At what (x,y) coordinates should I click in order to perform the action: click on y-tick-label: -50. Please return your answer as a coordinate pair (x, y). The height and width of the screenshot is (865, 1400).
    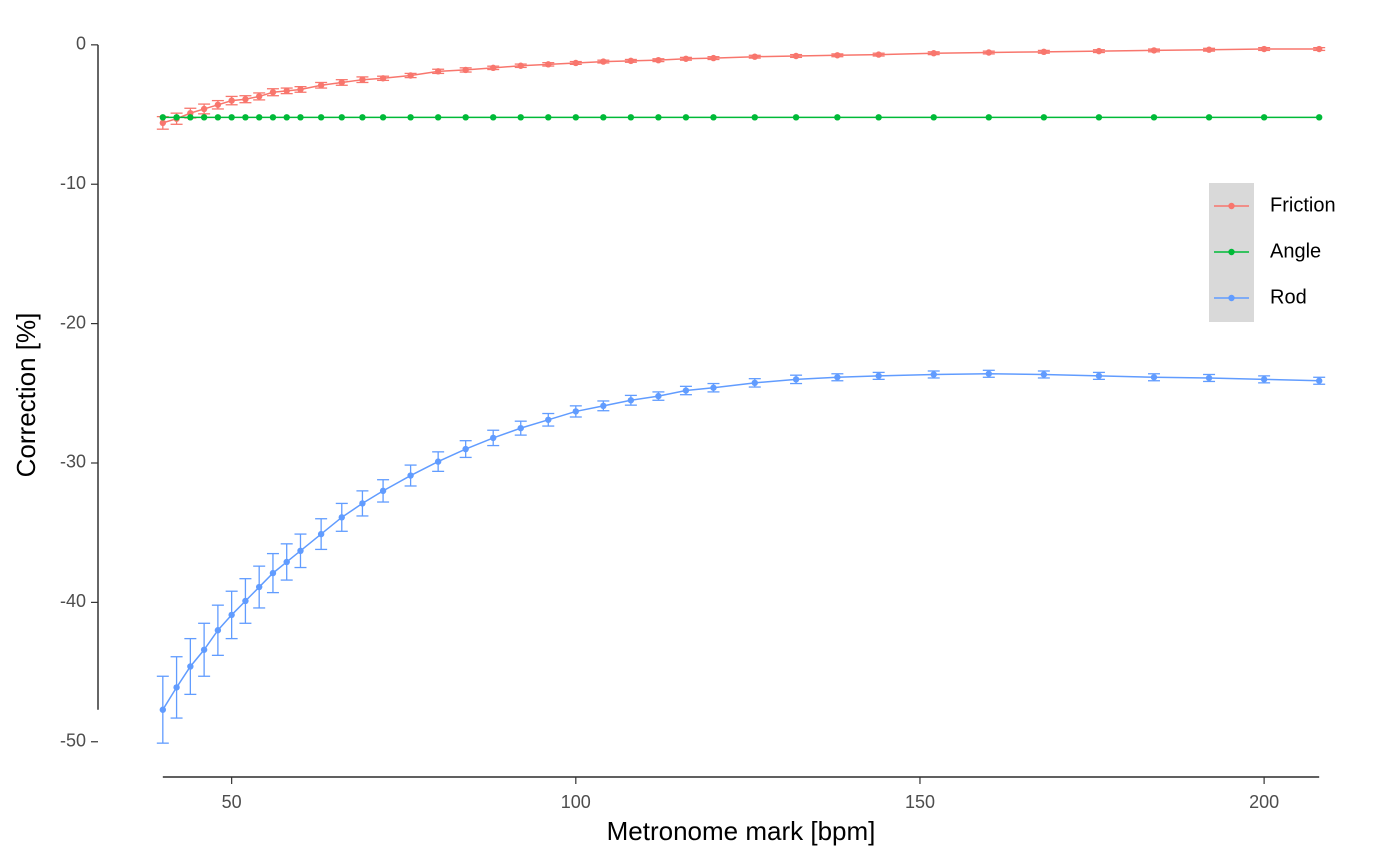
    Looking at the image, I should click on (73, 741).